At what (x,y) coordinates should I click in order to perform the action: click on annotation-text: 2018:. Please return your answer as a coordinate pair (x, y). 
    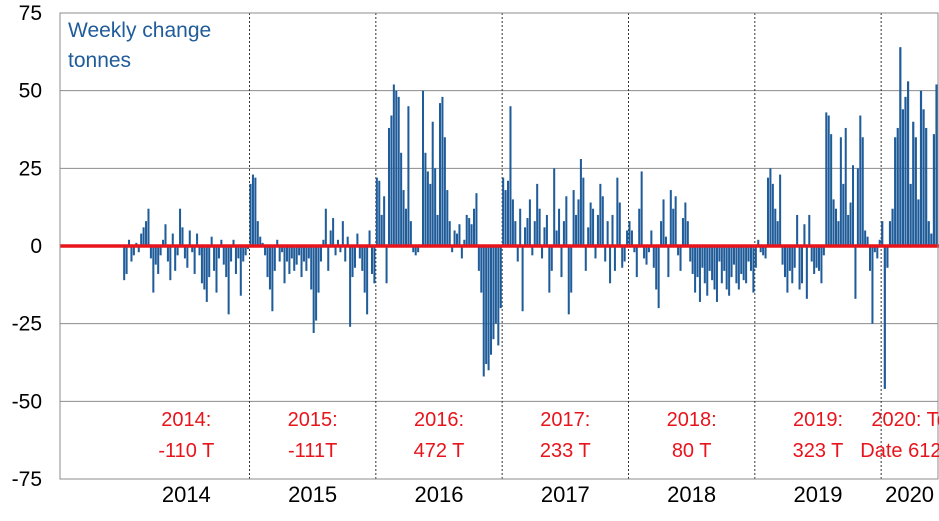
    Looking at the image, I should click on (692, 420).